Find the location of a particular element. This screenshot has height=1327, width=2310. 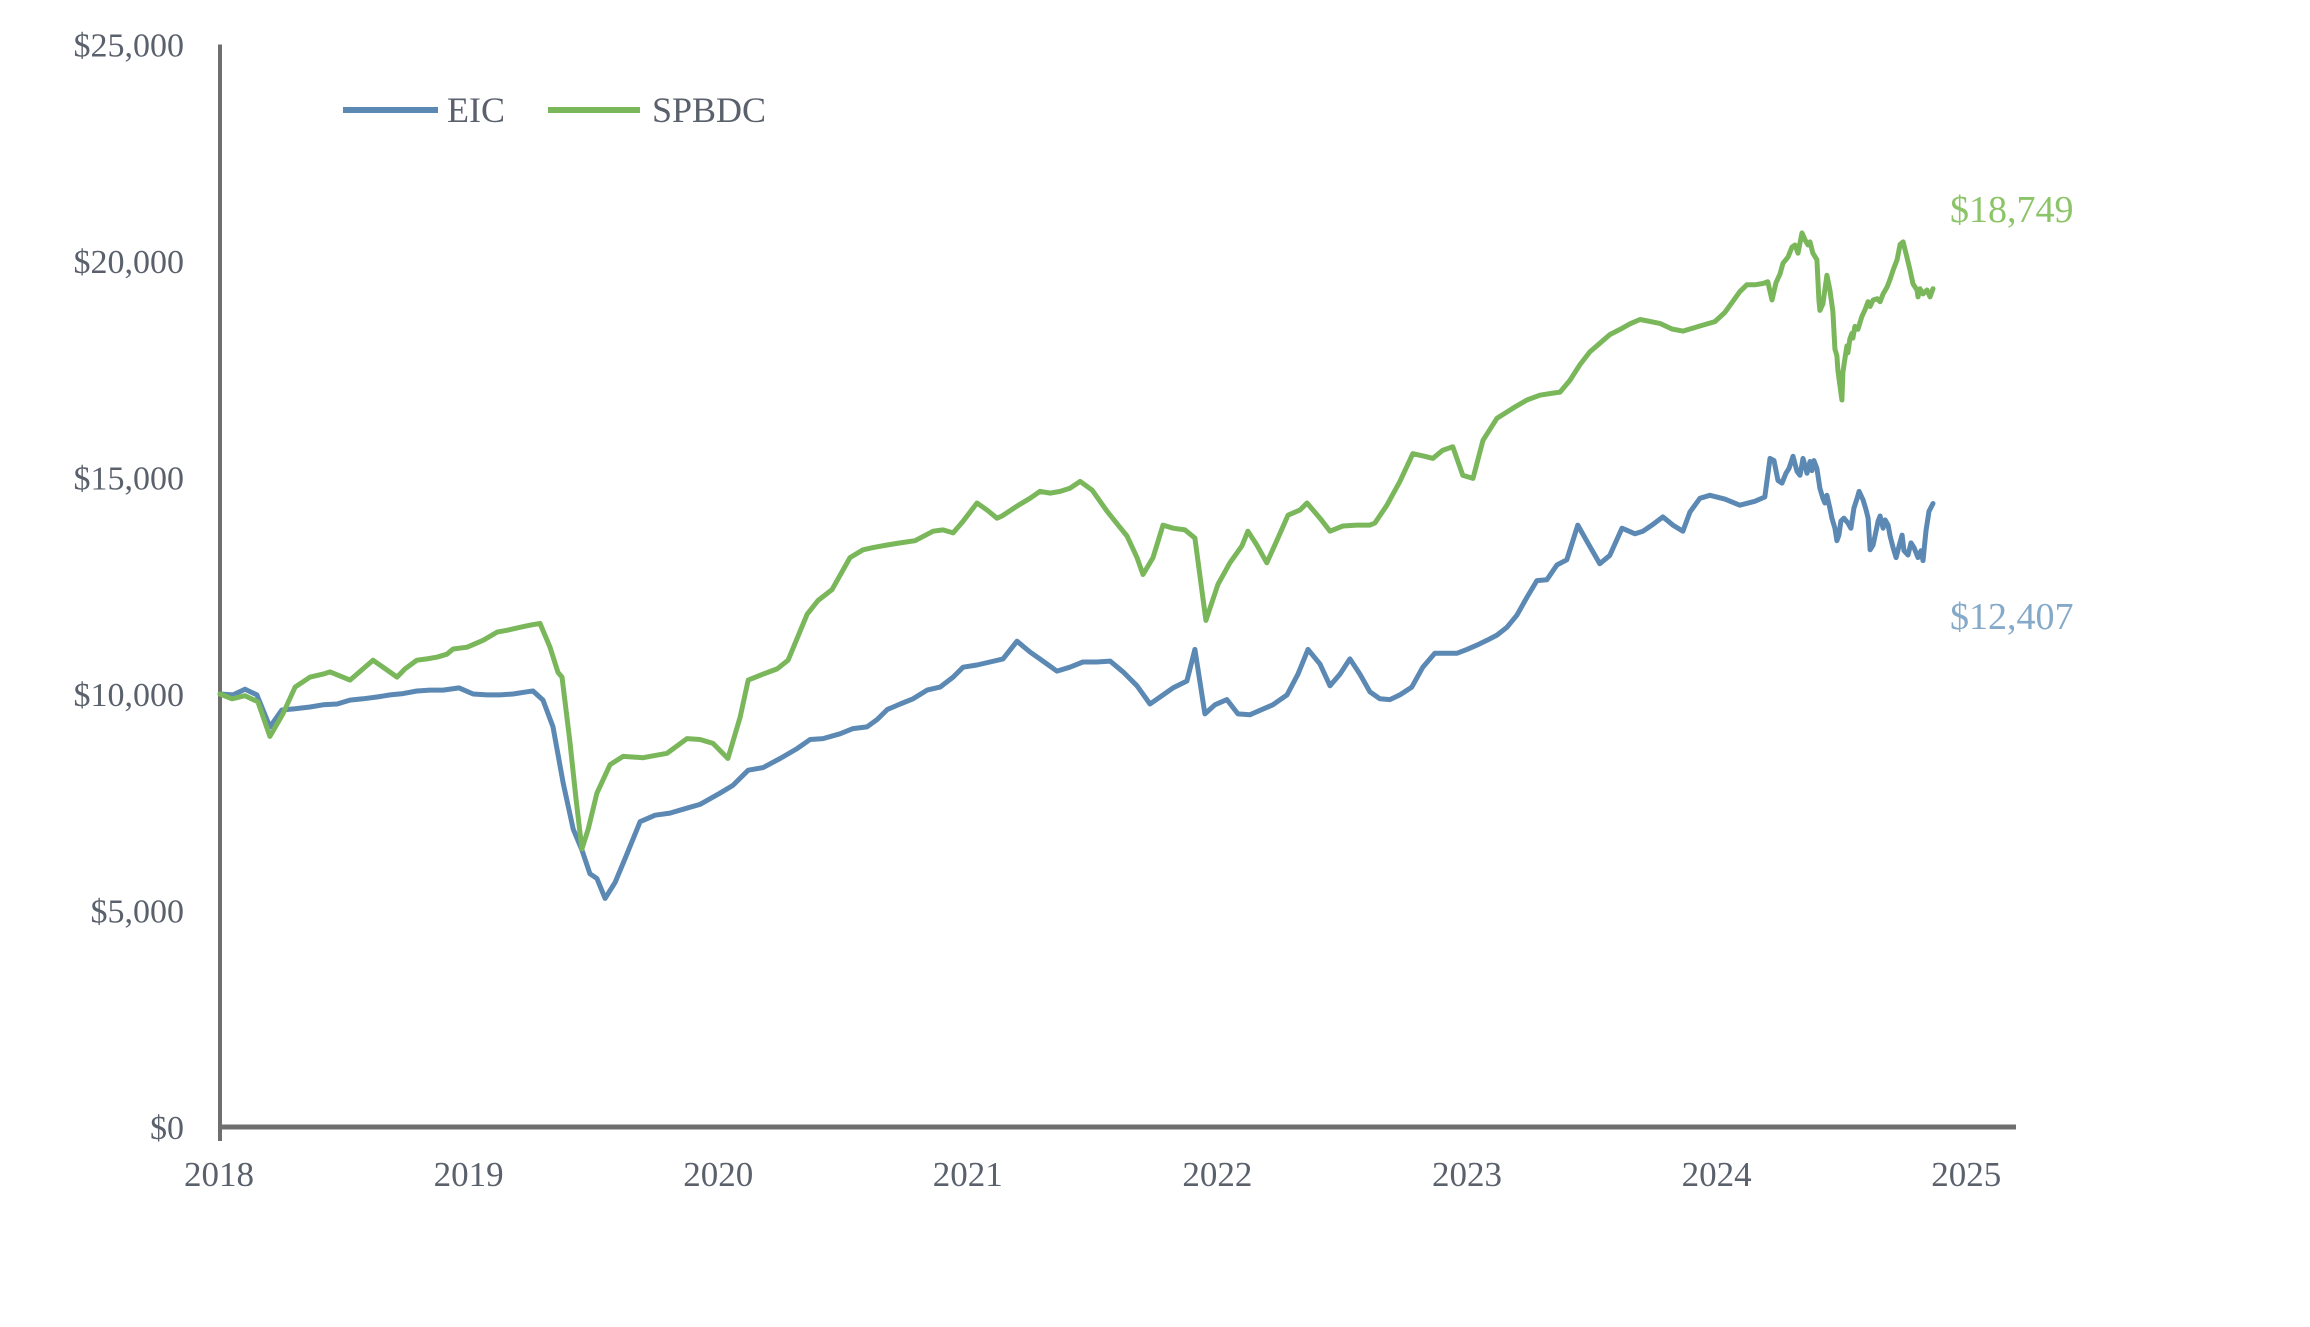

legend-spbdc-label: SPBDC is located at coordinates (709, 110).